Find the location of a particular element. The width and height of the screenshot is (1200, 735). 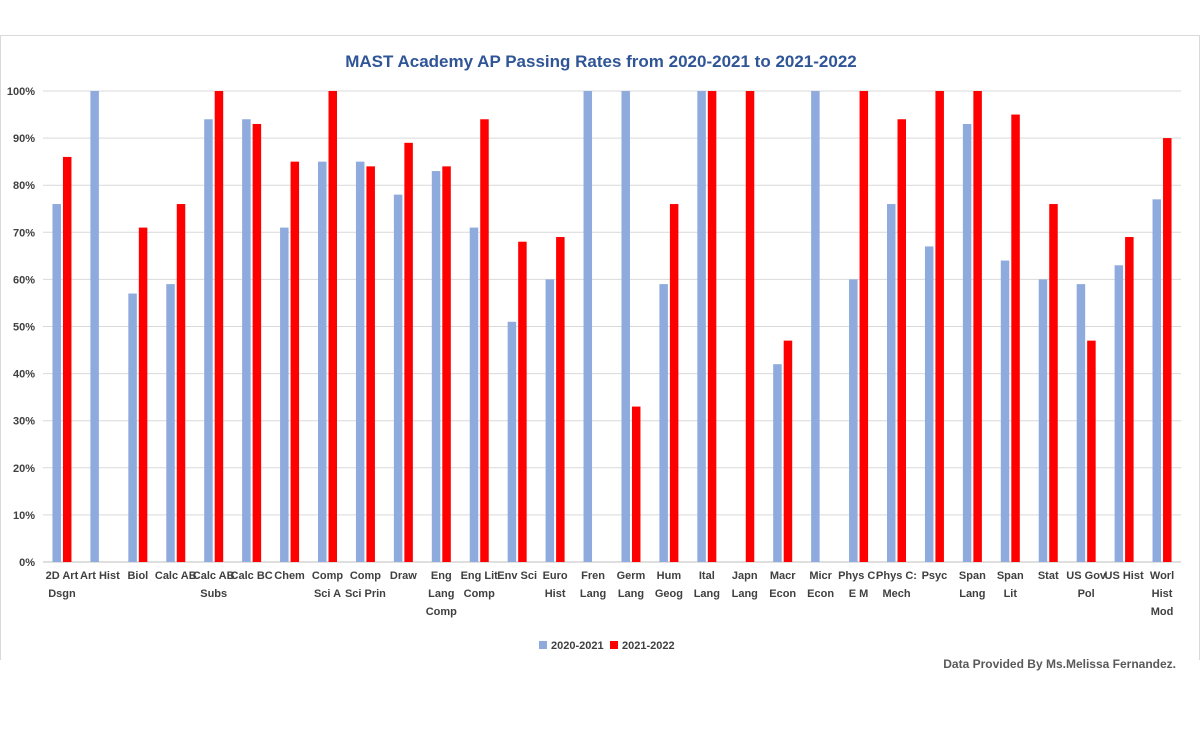

x-tick-label: Env Sci is located at coordinates (517, 576).